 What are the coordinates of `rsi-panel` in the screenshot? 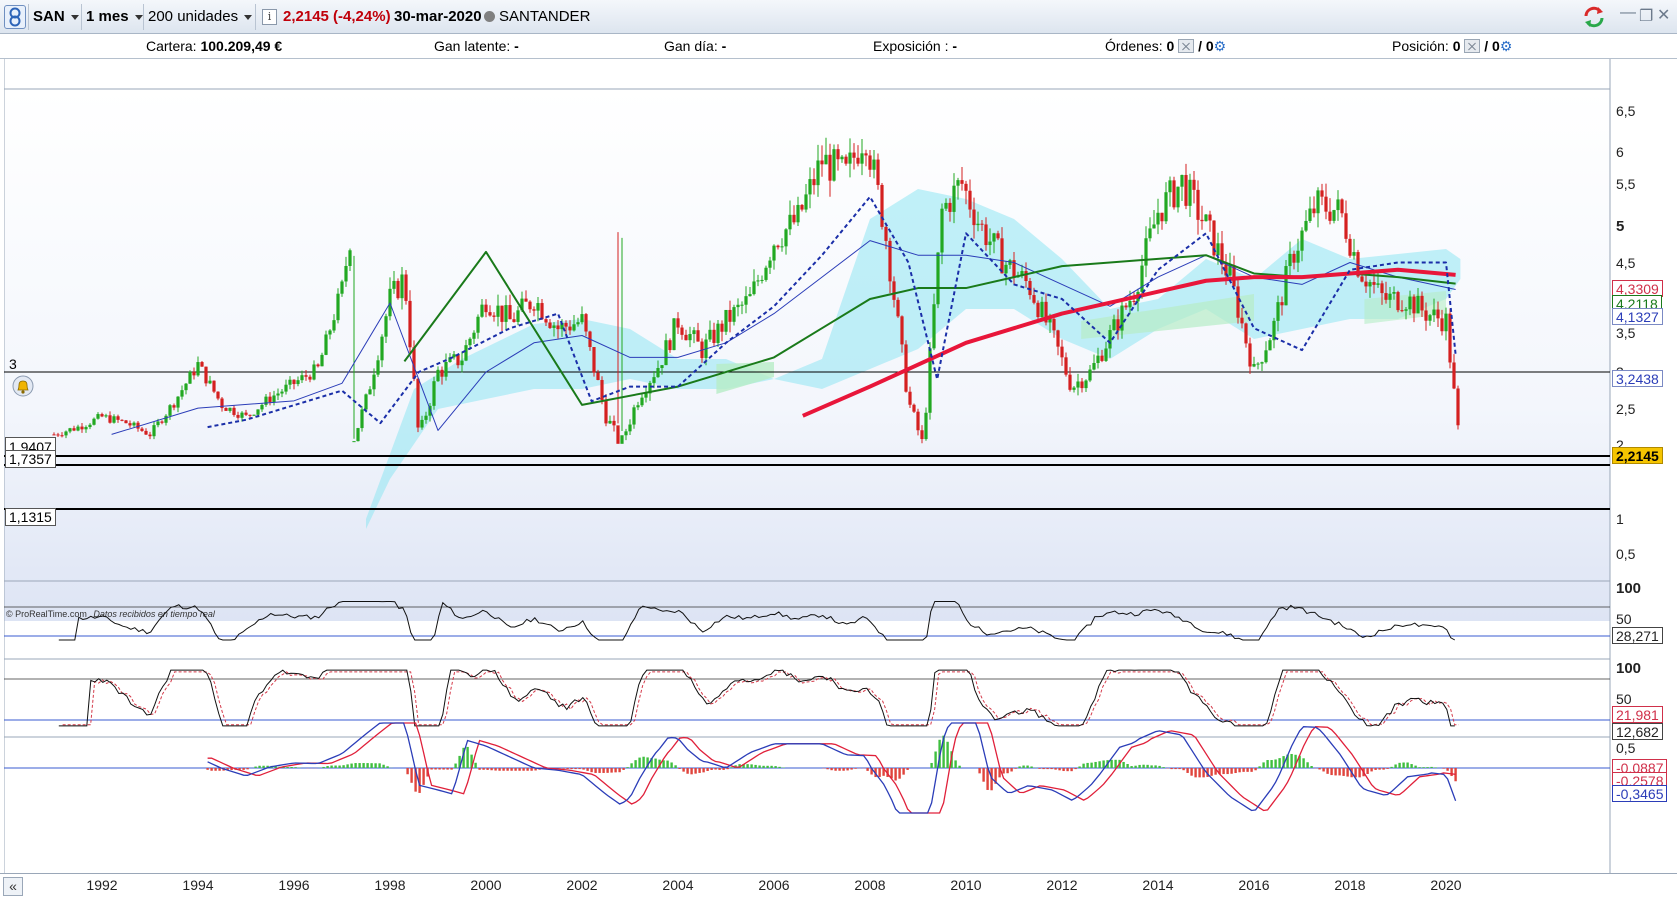 It's located at (807, 610).